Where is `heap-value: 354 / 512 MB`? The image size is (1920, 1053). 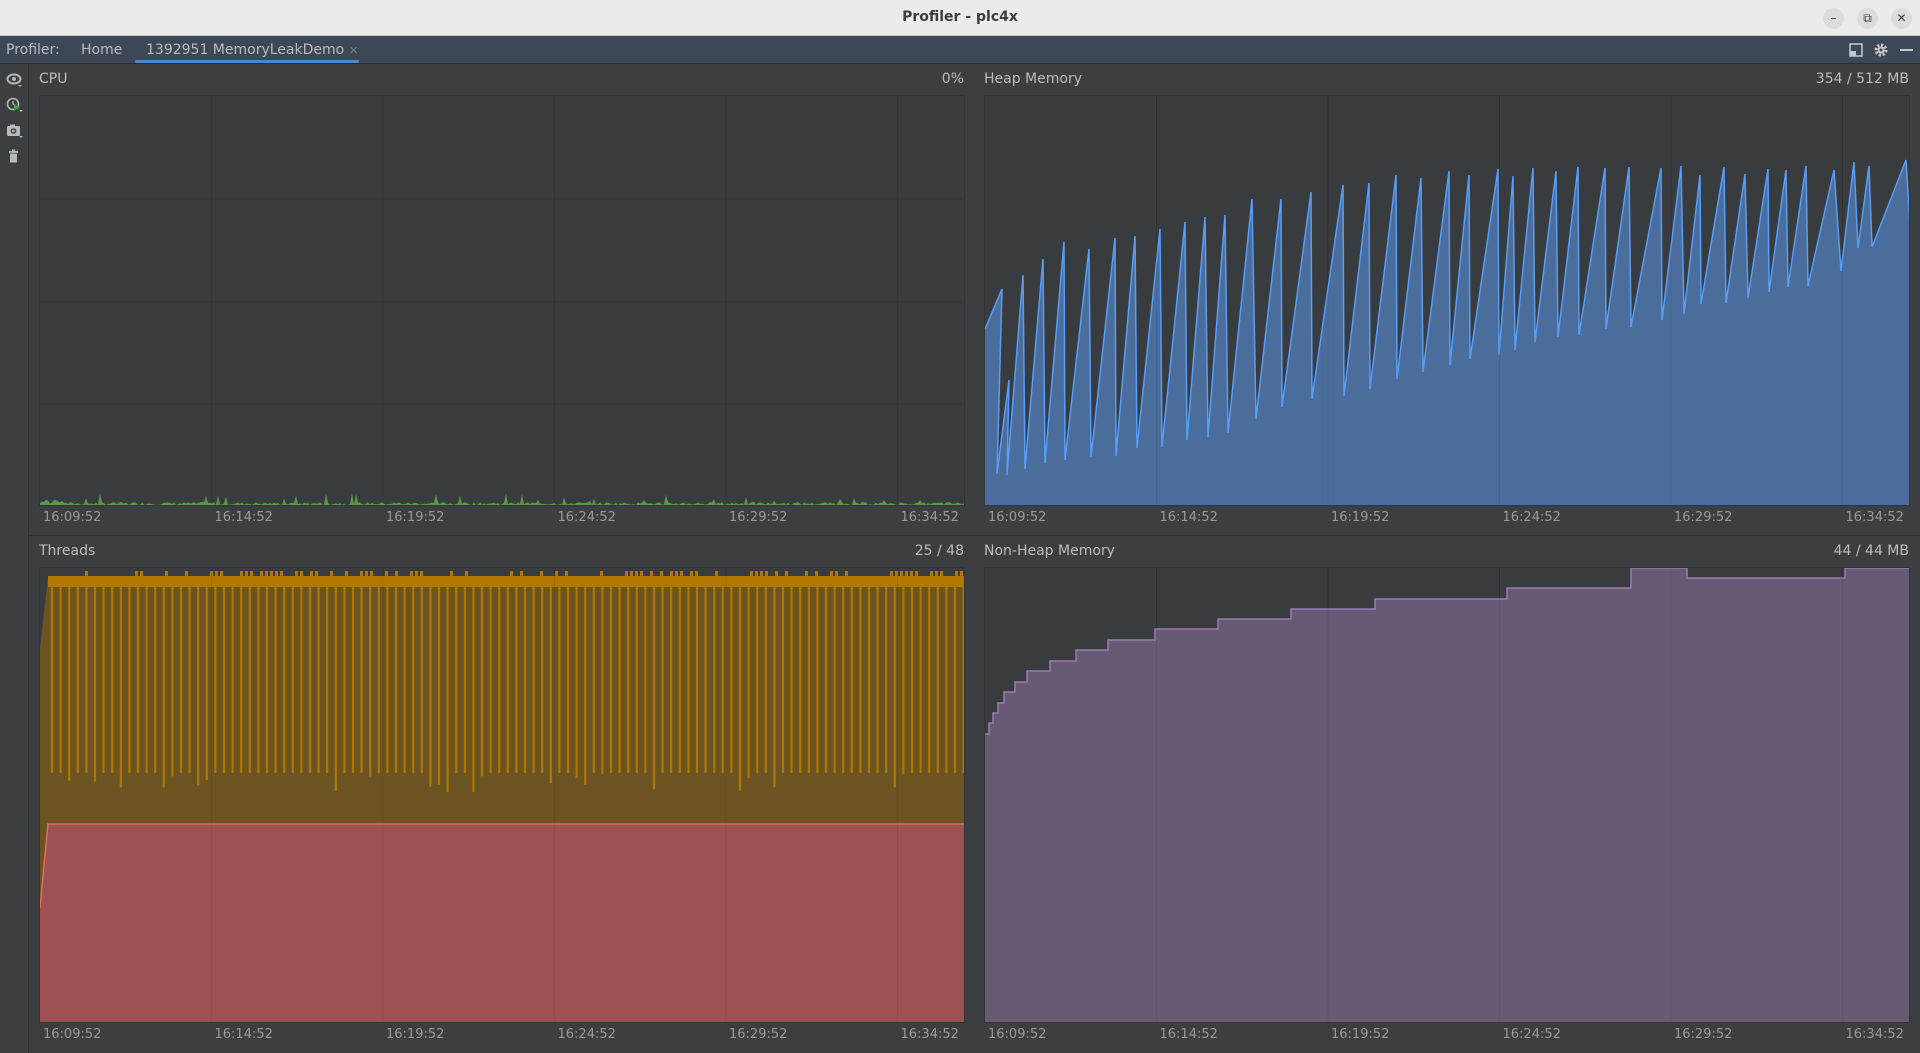 heap-value: 354 / 512 MB is located at coordinates (1862, 79).